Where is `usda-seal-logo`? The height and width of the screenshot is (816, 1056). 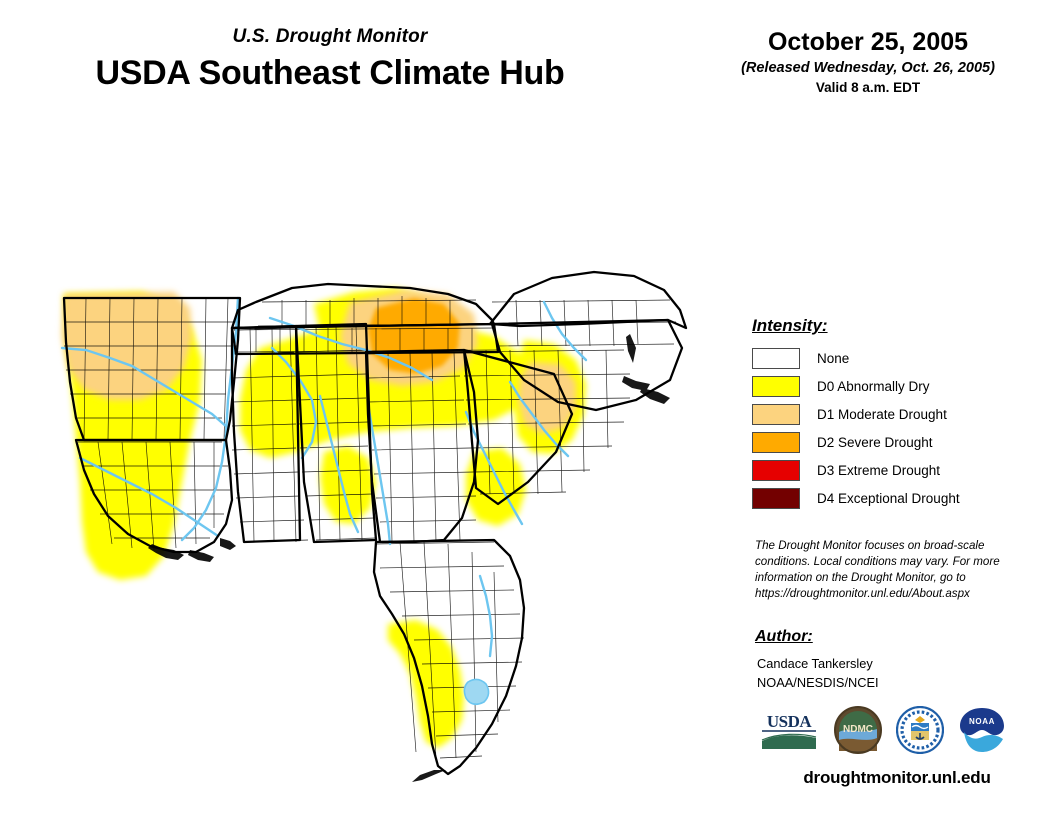
usda-seal-logo is located at coordinates (920, 730).